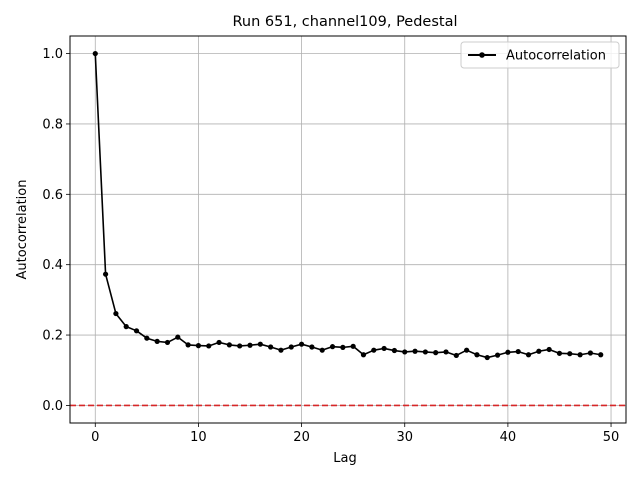  Describe the element at coordinates (52, 54) in the screenshot. I see `y-tick-label: 1.0` at that location.